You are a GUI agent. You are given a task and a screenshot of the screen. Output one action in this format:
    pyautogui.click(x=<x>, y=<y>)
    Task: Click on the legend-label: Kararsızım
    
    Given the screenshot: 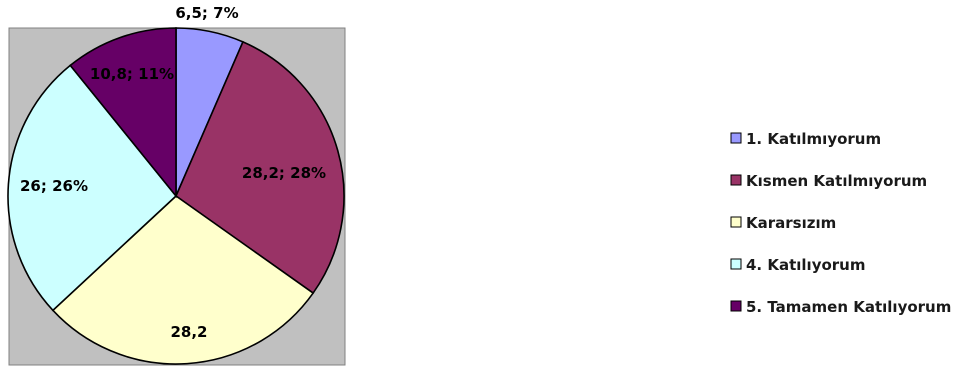 What is the action you would take?
    pyautogui.click(x=791, y=223)
    